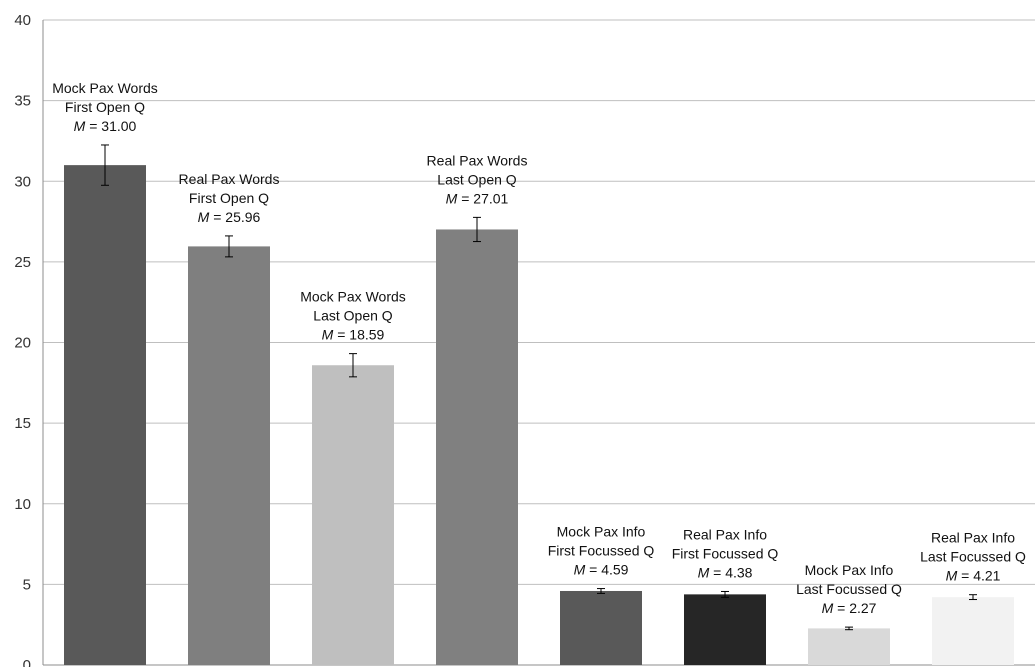 The width and height of the screenshot is (1035, 667). Describe the element at coordinates (105, 126) in the screenshot. I see `bar-mean-label: M = 31.00` at that location.